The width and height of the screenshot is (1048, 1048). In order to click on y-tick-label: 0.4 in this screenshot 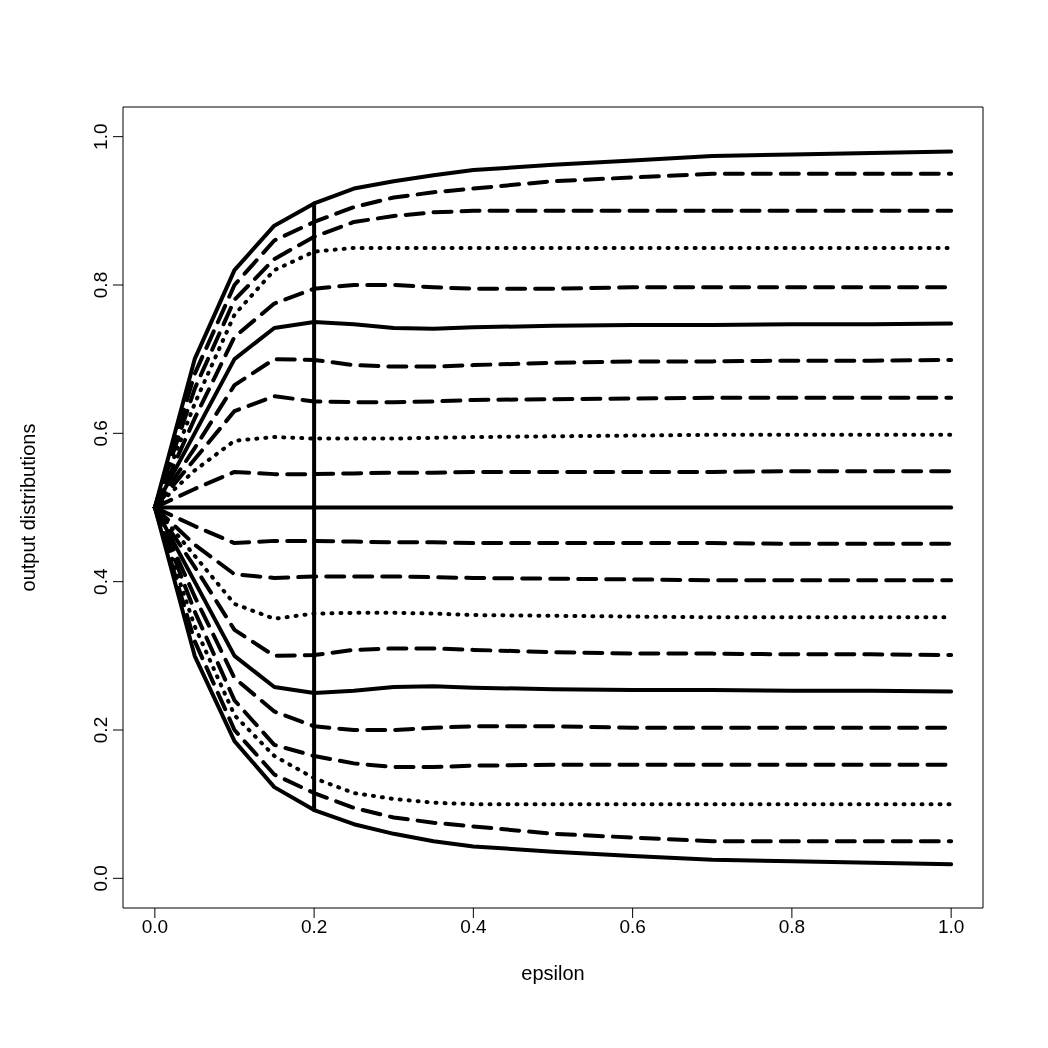, I will do `click(100, 581)`.